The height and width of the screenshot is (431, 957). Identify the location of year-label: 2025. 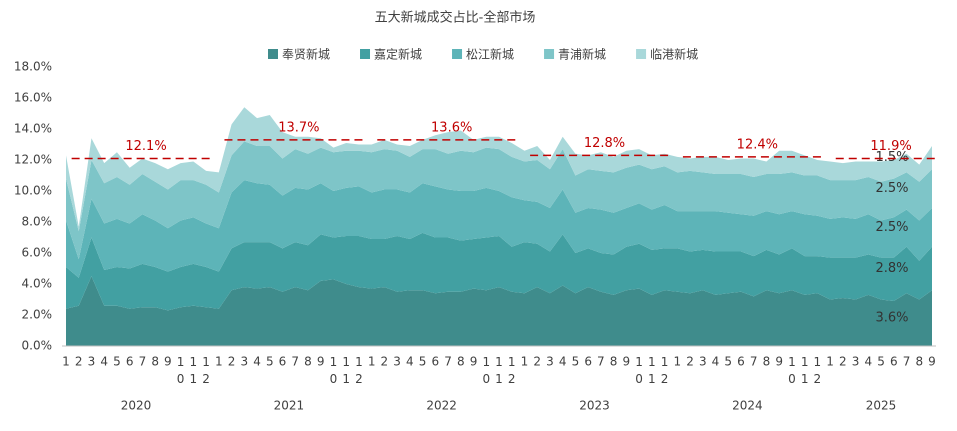
(881, 406).